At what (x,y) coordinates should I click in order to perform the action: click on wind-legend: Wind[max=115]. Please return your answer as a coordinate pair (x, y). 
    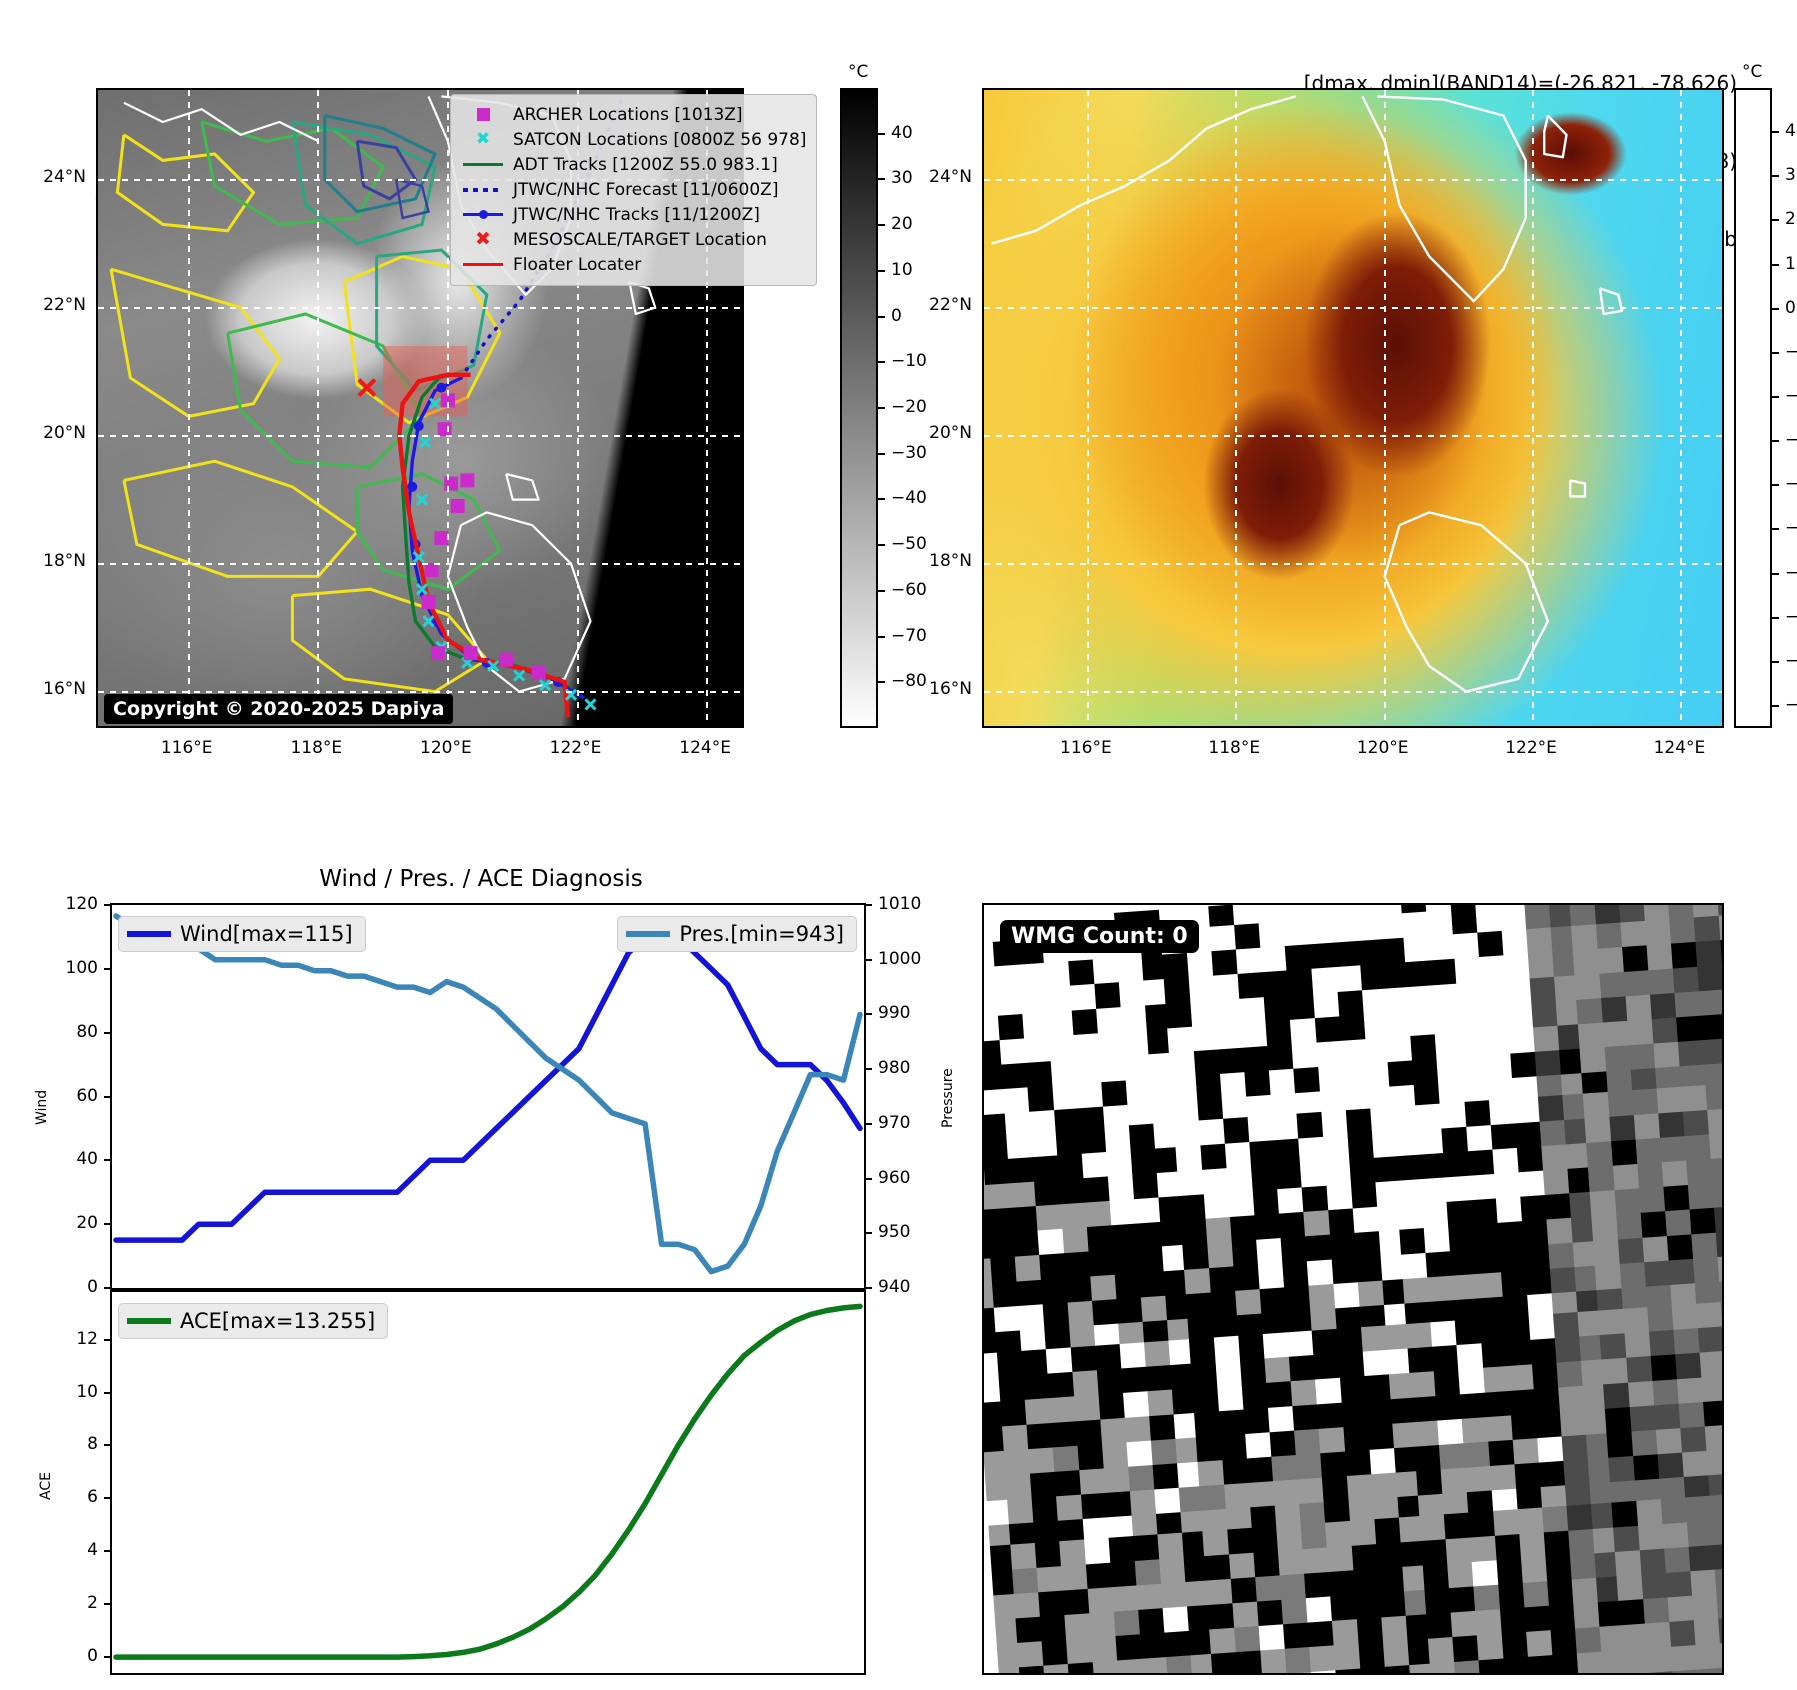
    Looking at the image, I should click on (242, 934).